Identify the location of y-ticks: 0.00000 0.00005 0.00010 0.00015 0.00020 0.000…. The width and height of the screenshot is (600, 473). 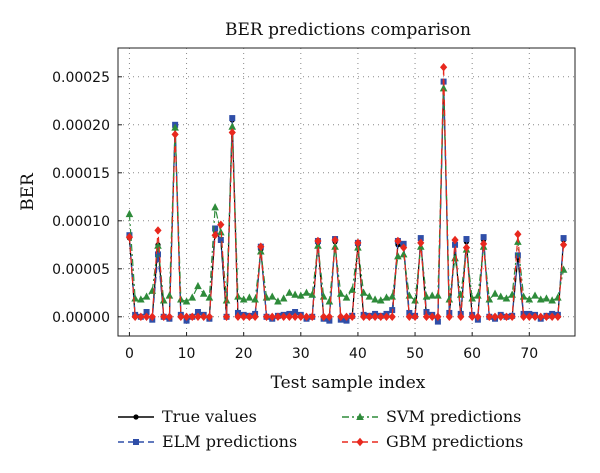
(87, 198).